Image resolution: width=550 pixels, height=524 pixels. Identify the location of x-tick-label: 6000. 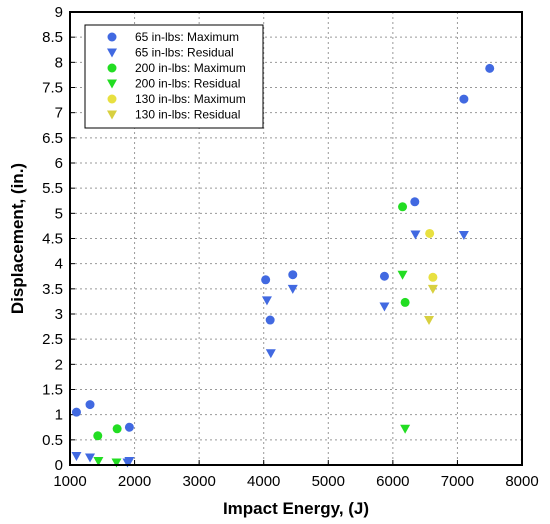
(392, 481).